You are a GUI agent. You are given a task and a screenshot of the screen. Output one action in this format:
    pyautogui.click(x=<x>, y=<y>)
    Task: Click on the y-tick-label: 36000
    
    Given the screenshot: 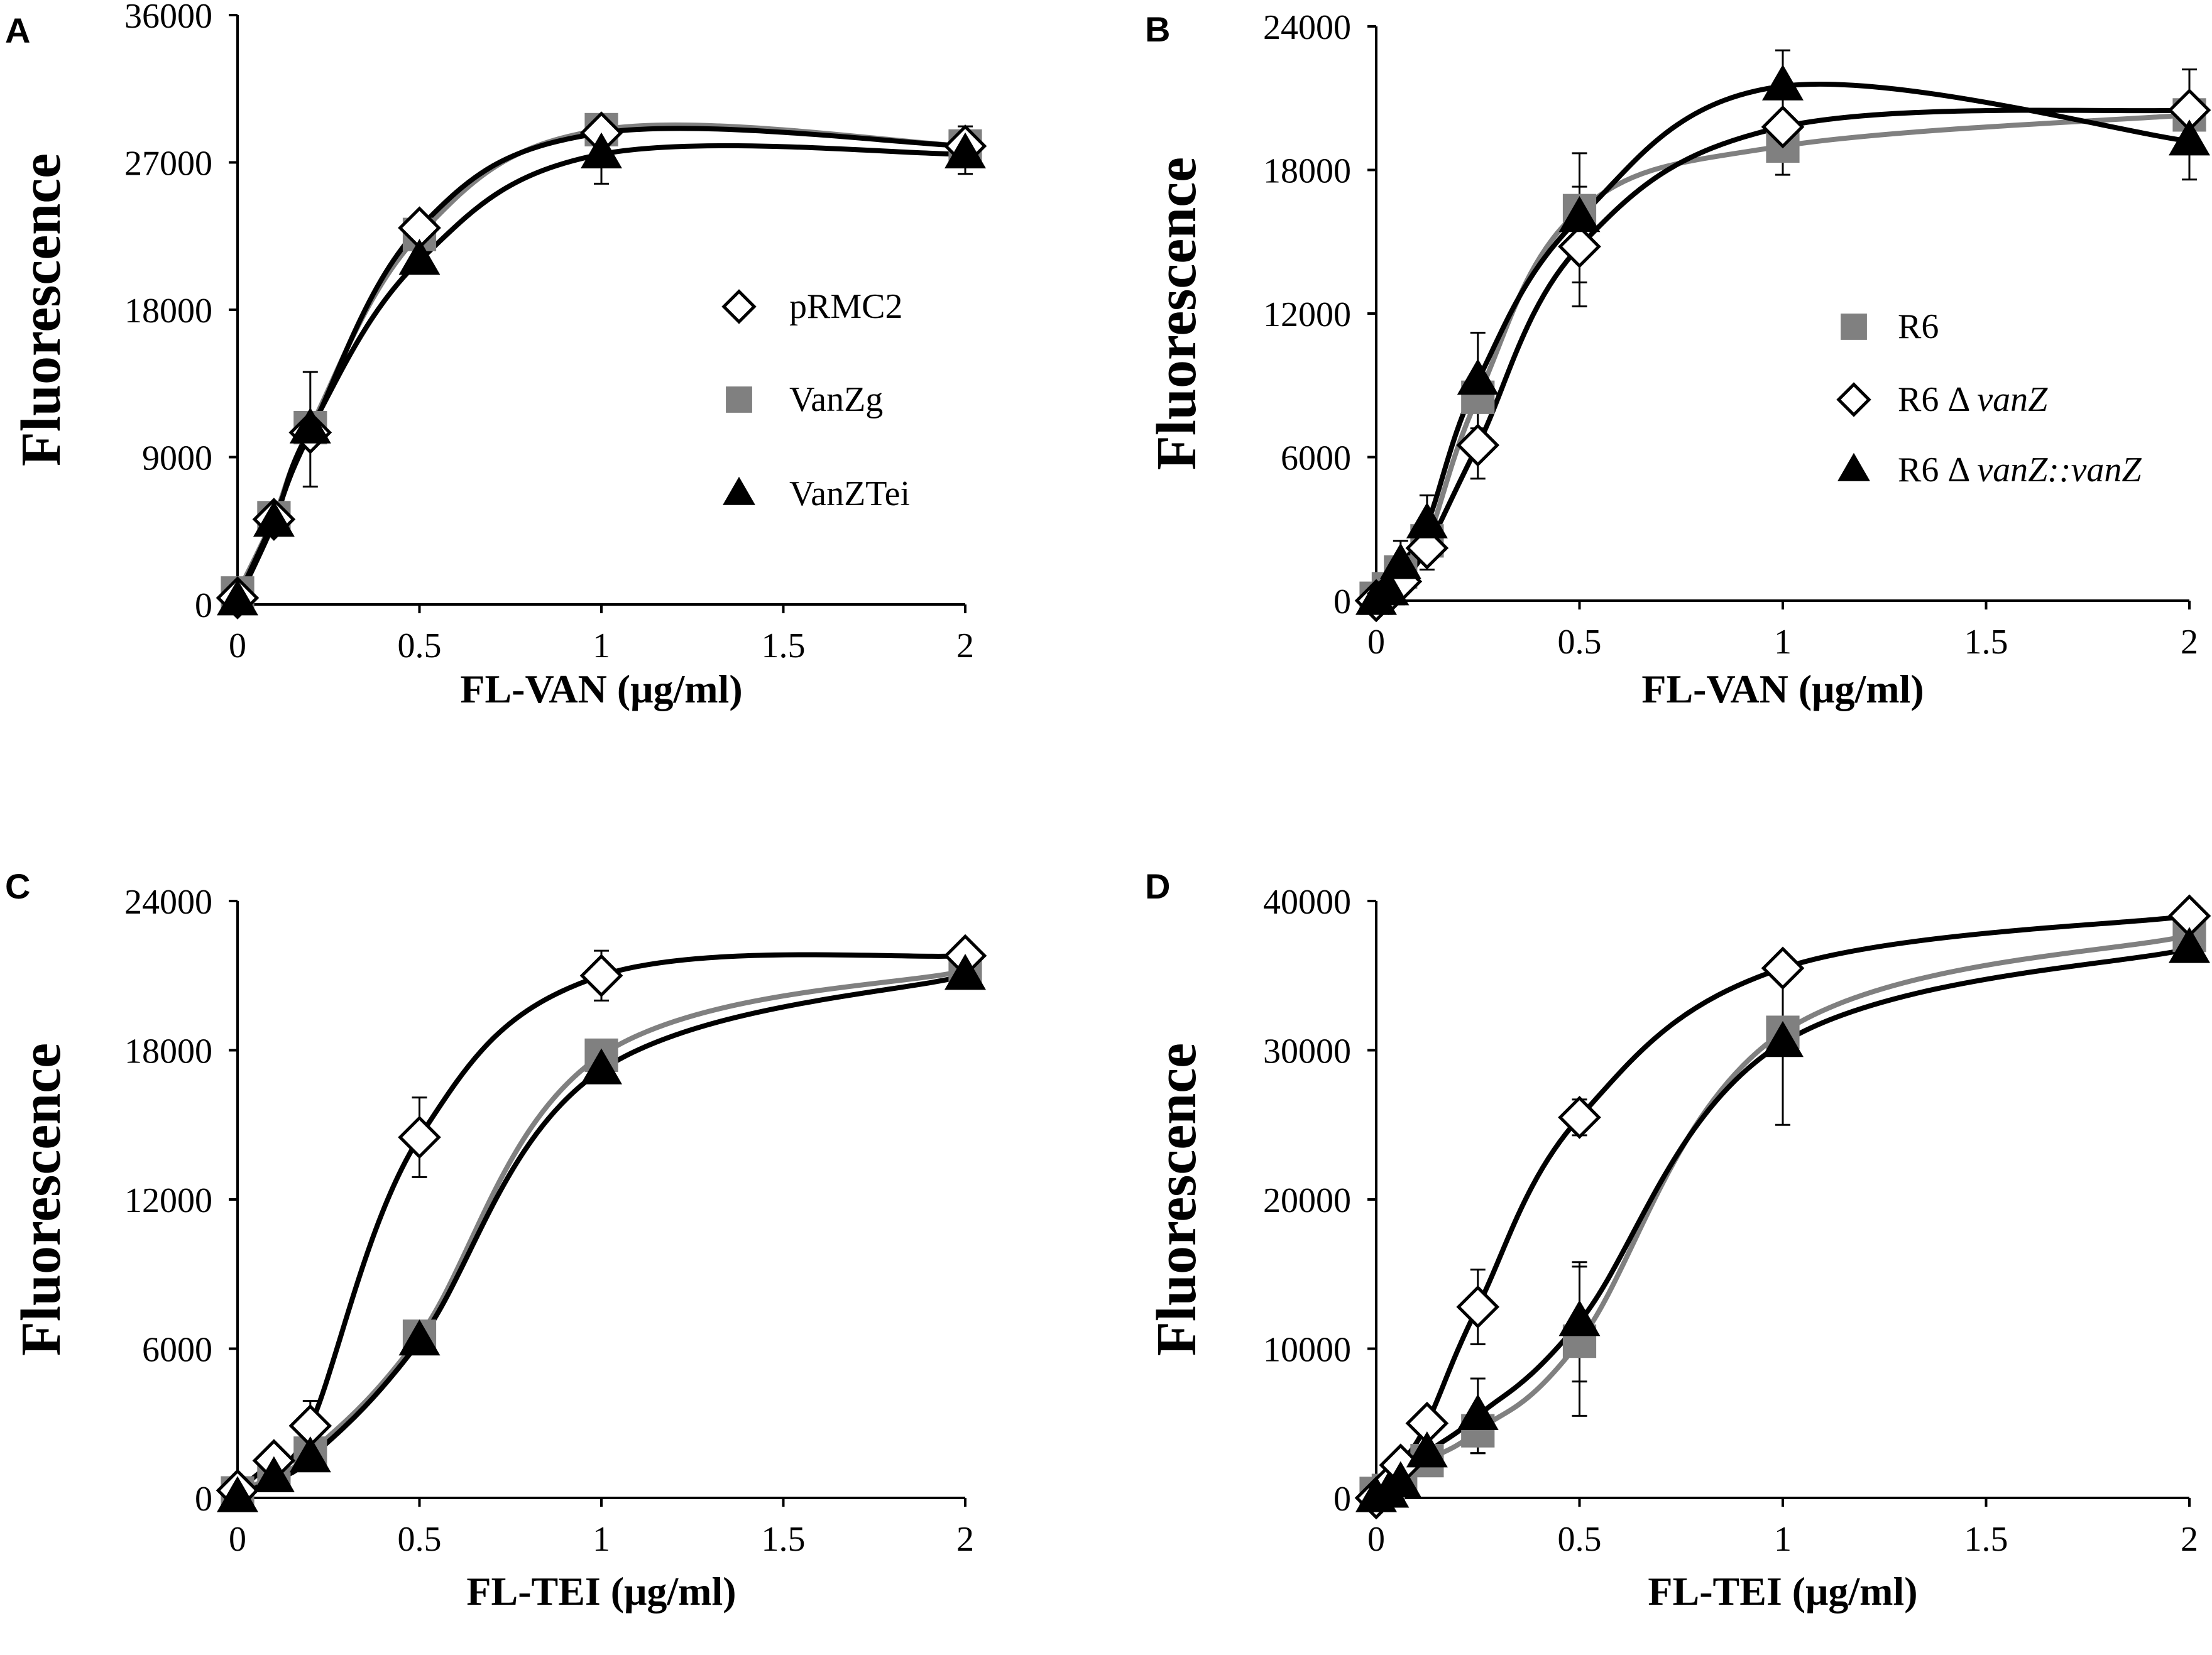 What is the action you would take?
    pyautogui.click(x=168, y=18)
    